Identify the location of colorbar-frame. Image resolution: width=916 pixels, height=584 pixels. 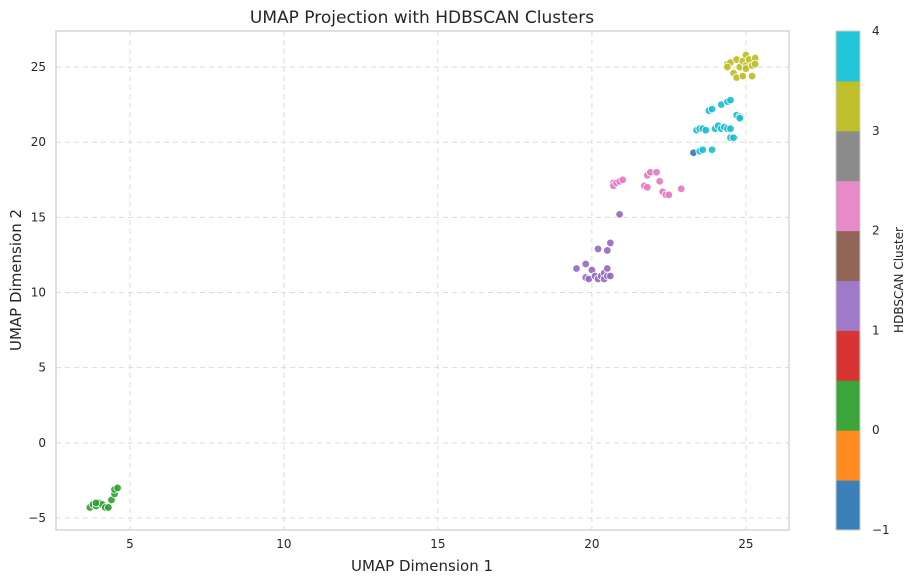
(848, 280).